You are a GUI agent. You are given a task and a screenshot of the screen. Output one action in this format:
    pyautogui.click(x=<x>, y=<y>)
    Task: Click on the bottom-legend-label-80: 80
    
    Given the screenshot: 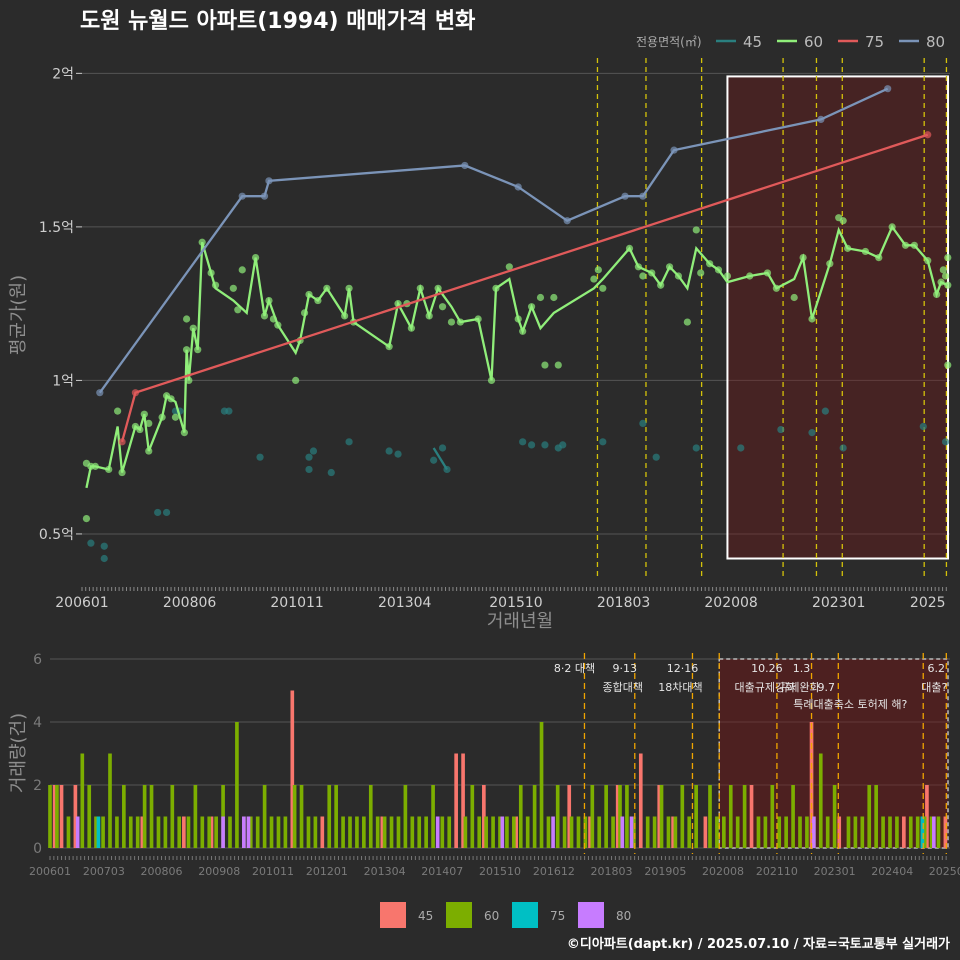 What is the action you would take?
    pyautogui.click(x=623, y=916)
    